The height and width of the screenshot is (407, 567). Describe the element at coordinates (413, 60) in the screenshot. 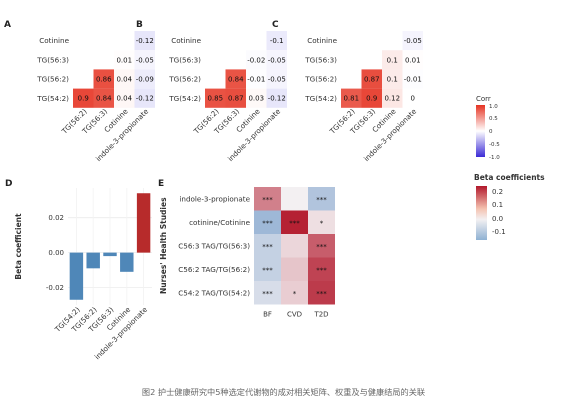

I see `cell-label: 0.01` at that location.